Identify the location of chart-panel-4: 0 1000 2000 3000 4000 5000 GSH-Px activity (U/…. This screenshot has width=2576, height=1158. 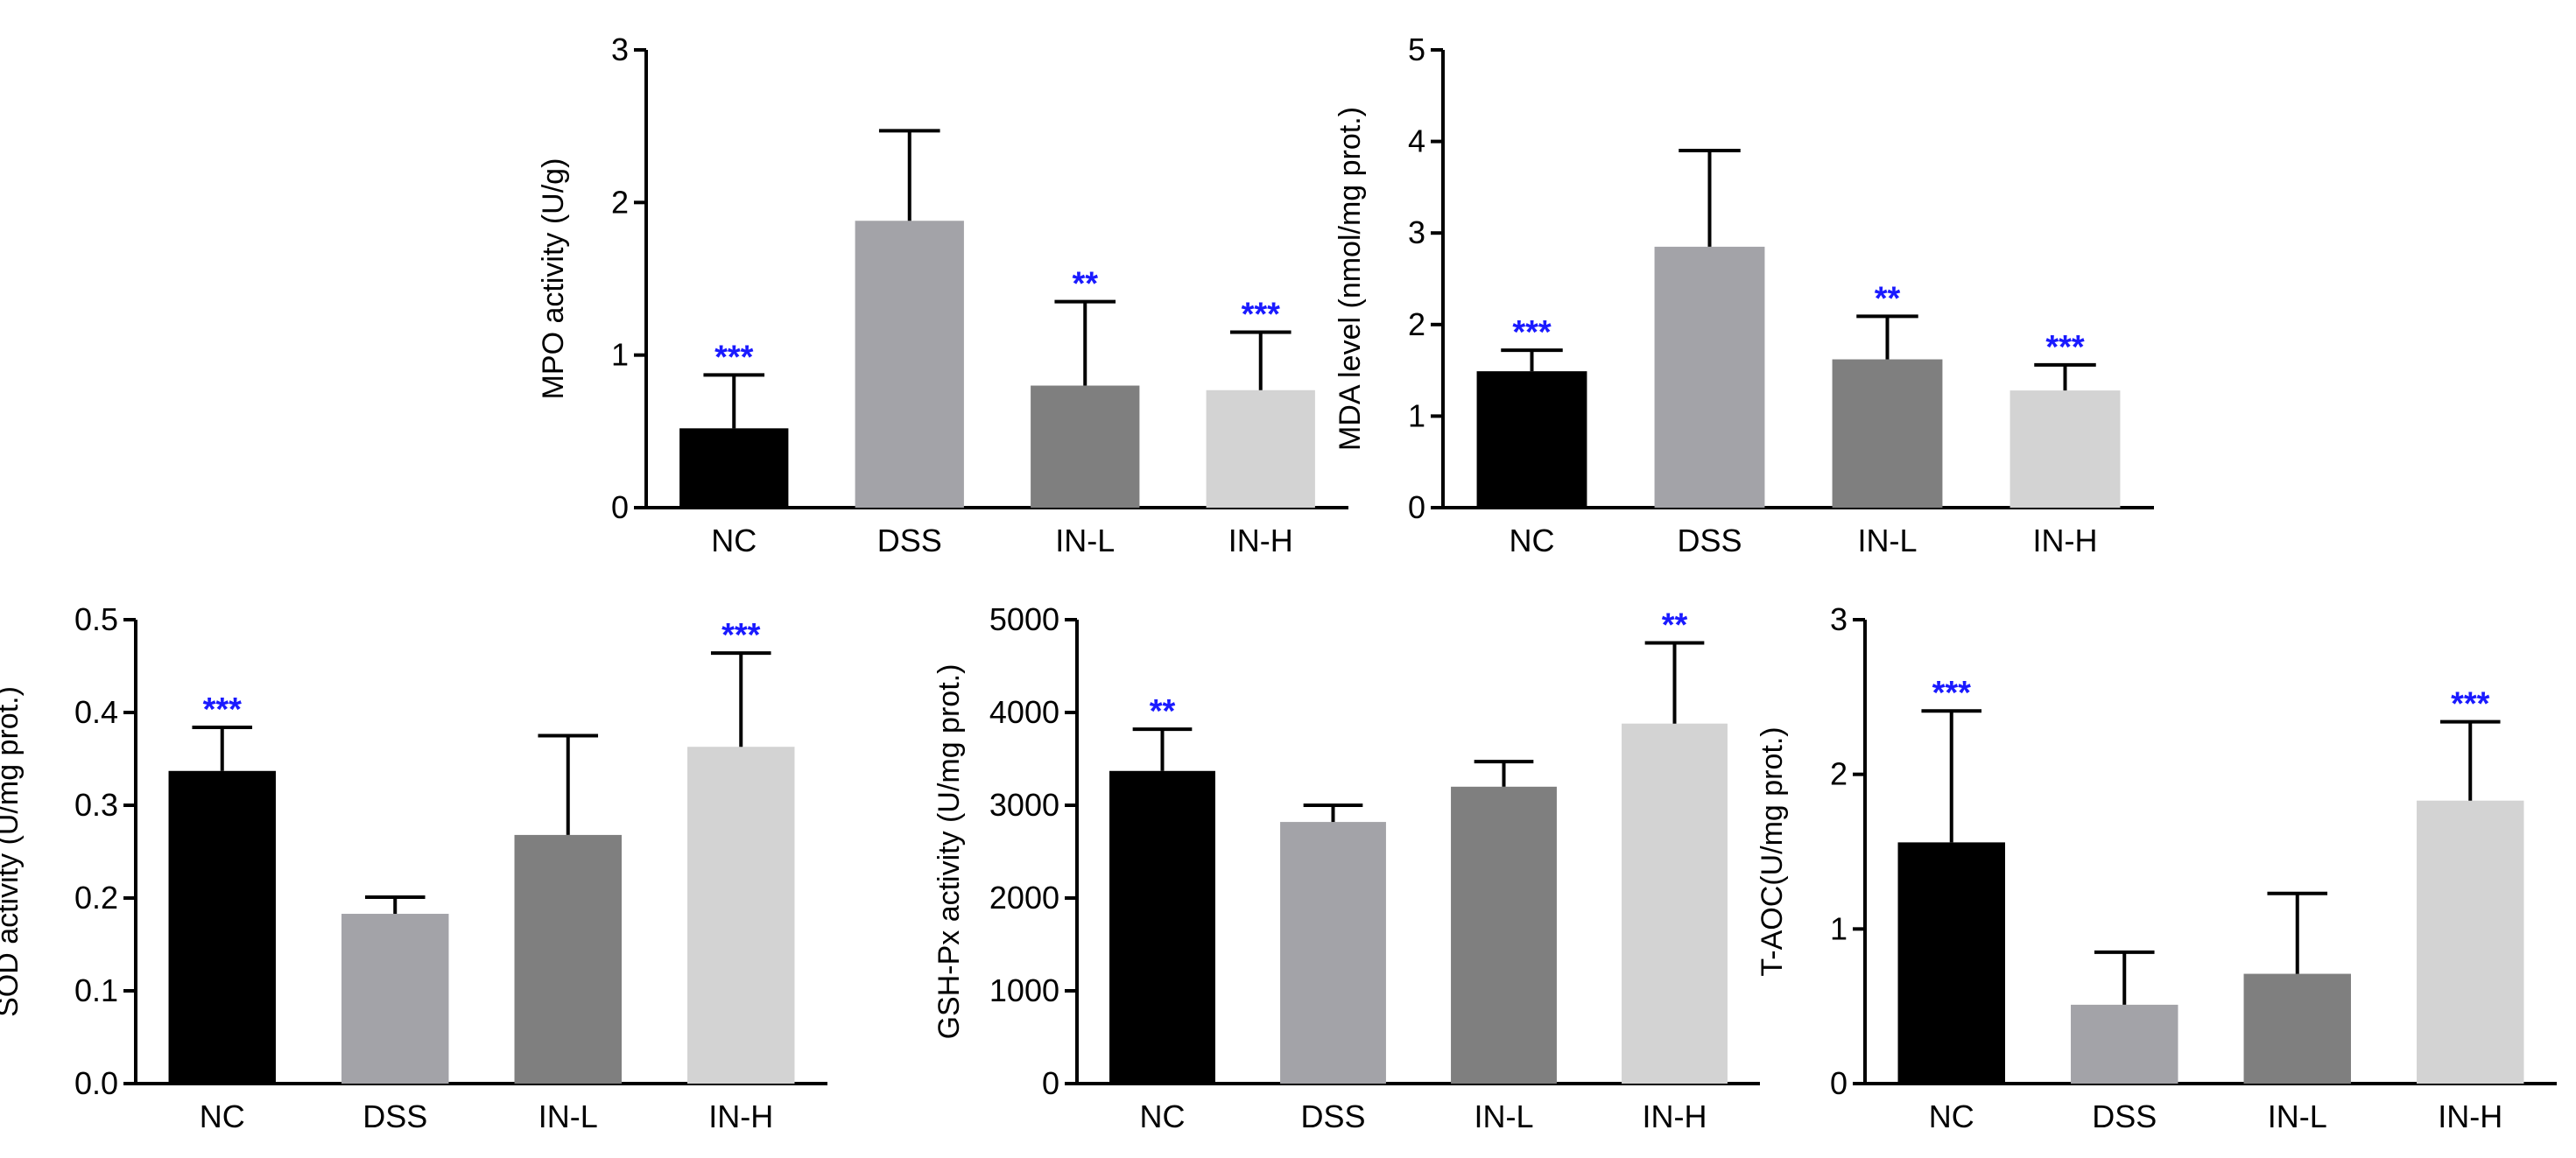
(1346, 868).